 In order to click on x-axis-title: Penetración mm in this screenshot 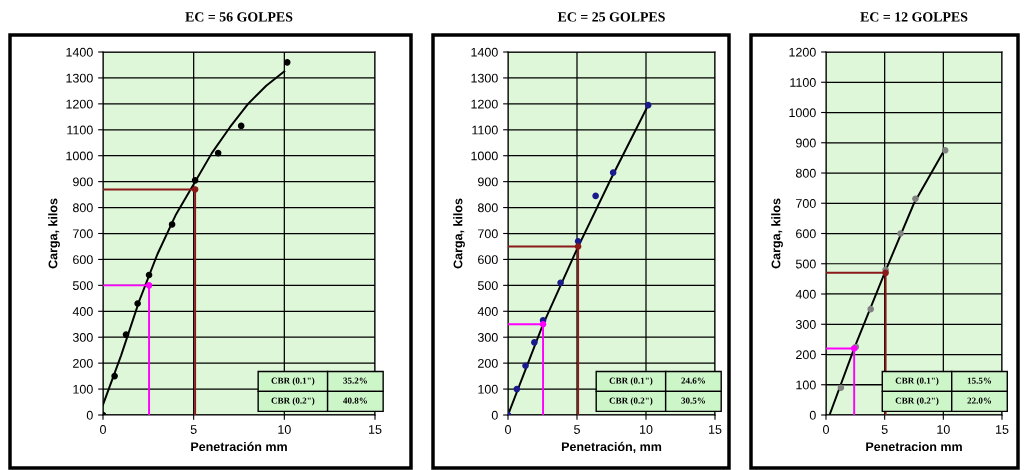, I will do `click(239, 446)`.